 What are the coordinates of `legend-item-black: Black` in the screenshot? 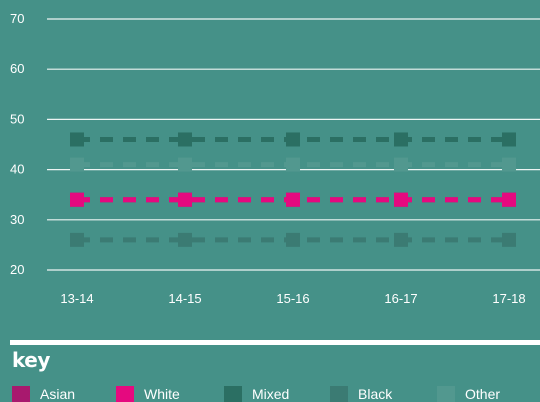 It's located at (361, 394).